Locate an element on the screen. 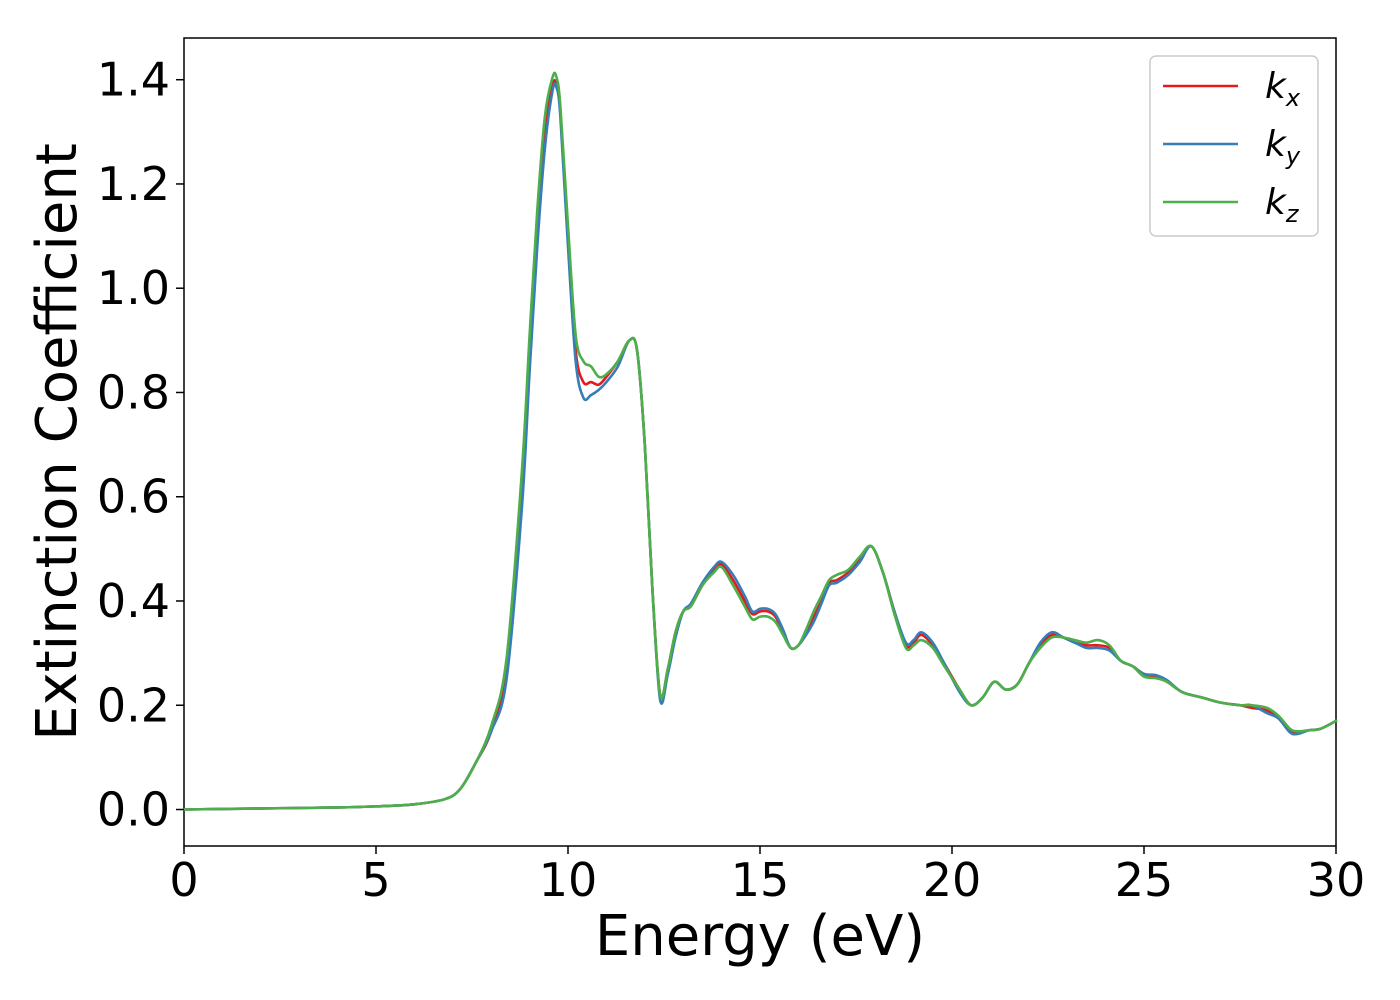 The height and width of the screenshot is (1000, 1400). x-tick-label: 15 is located at coordinates (760, 880).